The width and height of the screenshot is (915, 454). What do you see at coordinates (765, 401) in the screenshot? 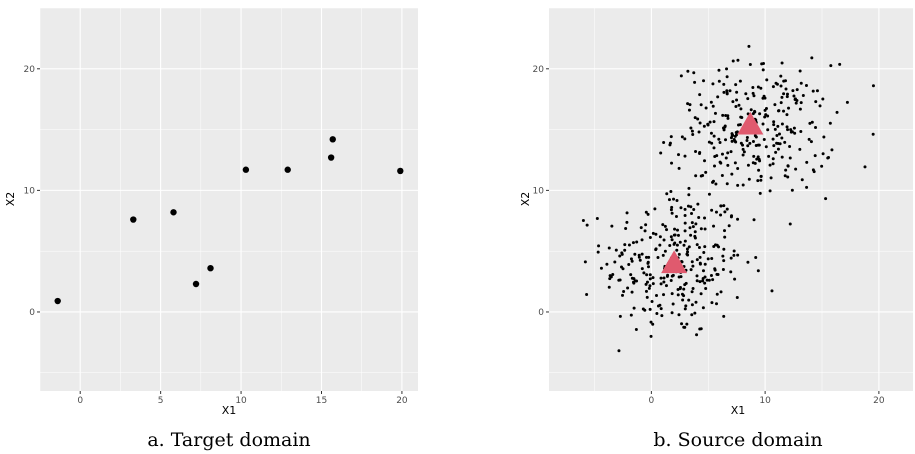
I see `b-x-tick-label: 10` at bounding box center [765, 401].